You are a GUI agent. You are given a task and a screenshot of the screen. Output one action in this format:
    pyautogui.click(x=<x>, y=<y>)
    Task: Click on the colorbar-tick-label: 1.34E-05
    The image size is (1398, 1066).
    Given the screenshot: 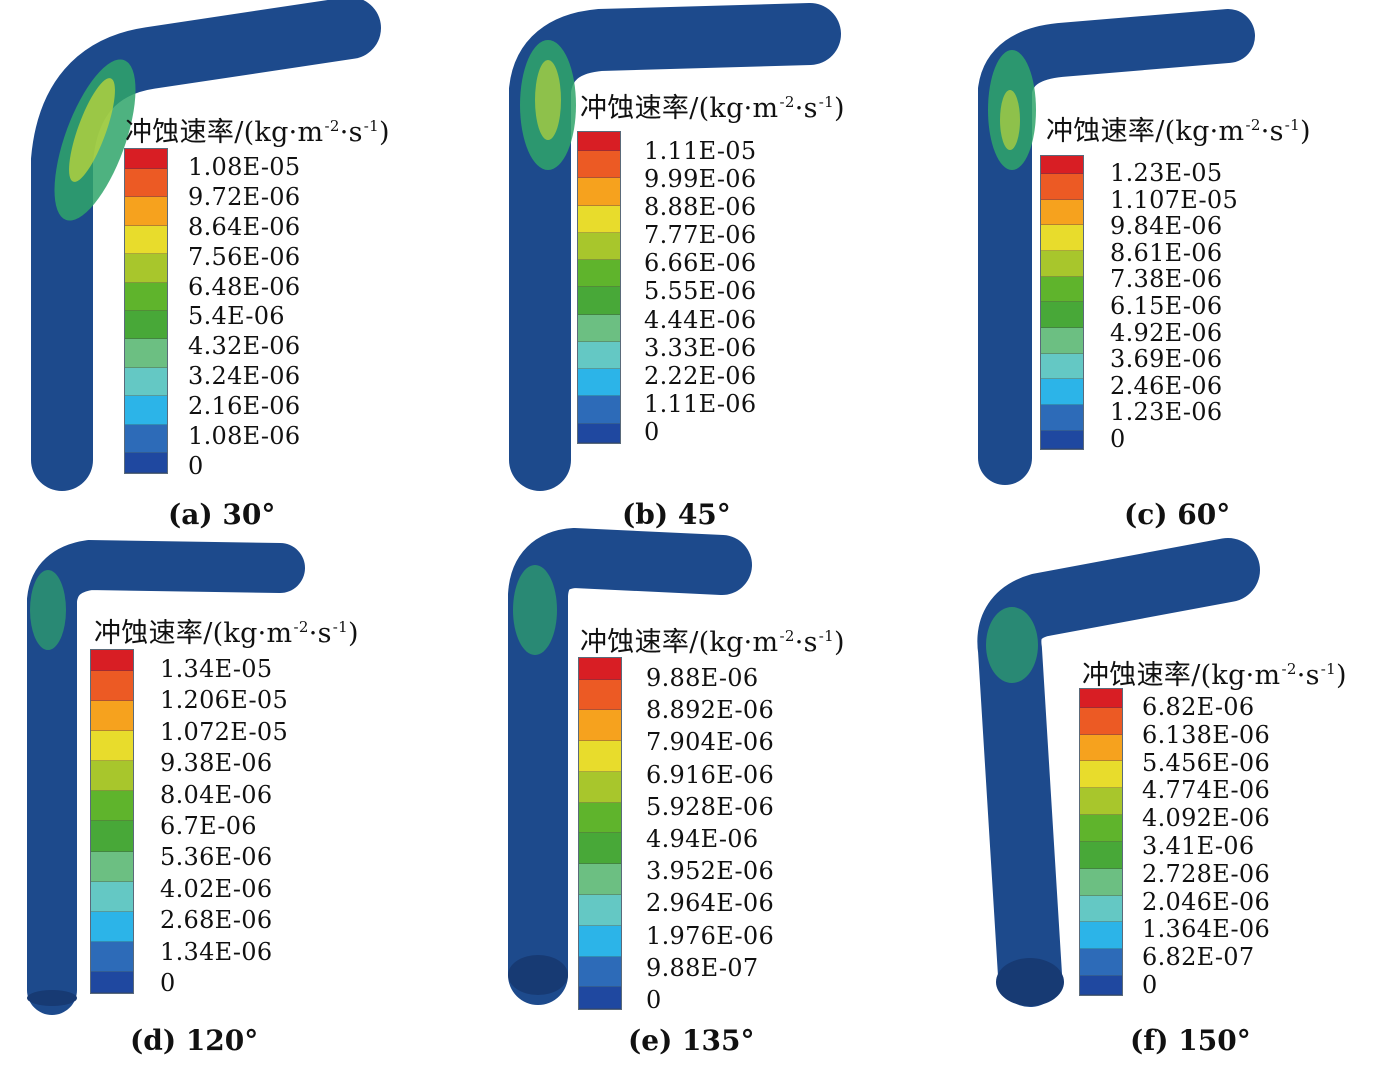 What is the action you would take?
    pyautogui.click(x=216, y=669)
    